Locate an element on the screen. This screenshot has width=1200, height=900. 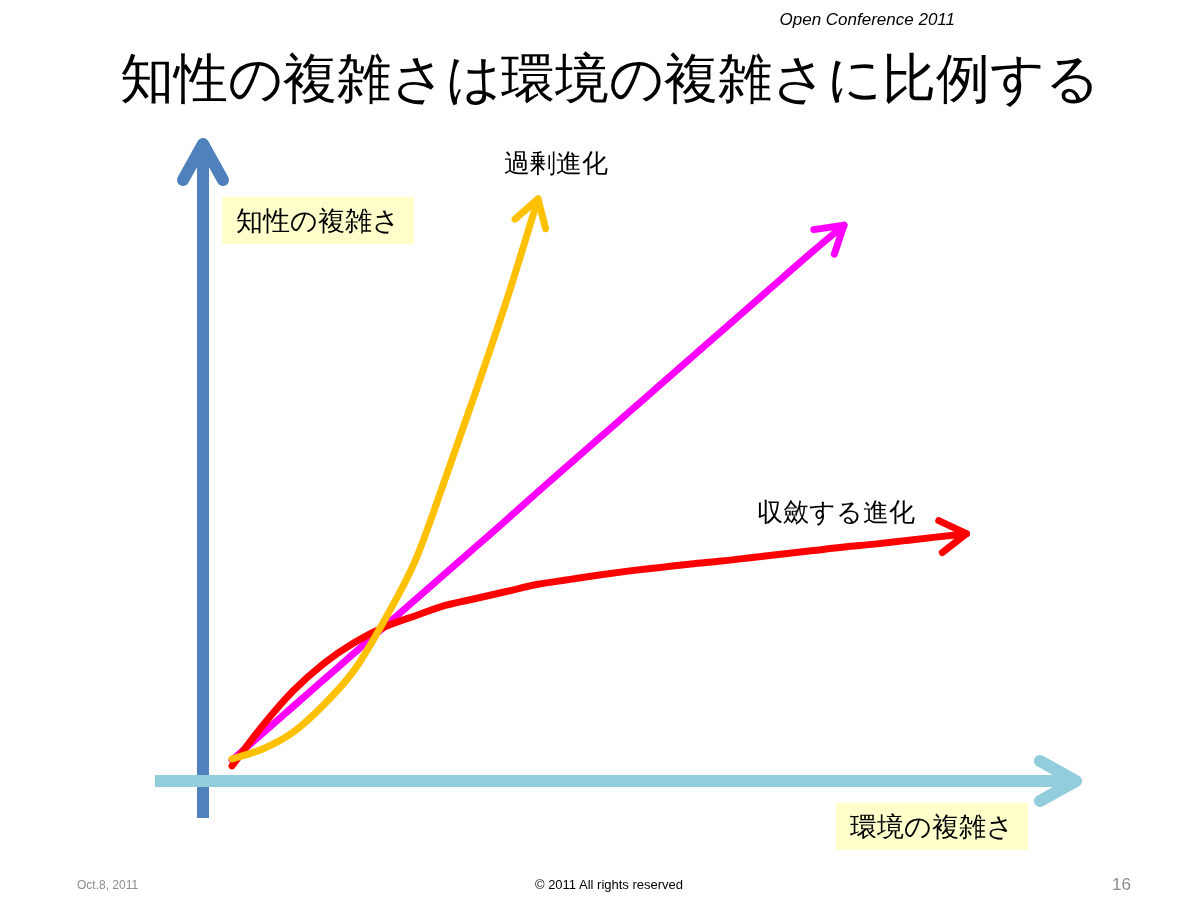
annotation: © 2011 All rights reserved is located at coordinates (609, 884).